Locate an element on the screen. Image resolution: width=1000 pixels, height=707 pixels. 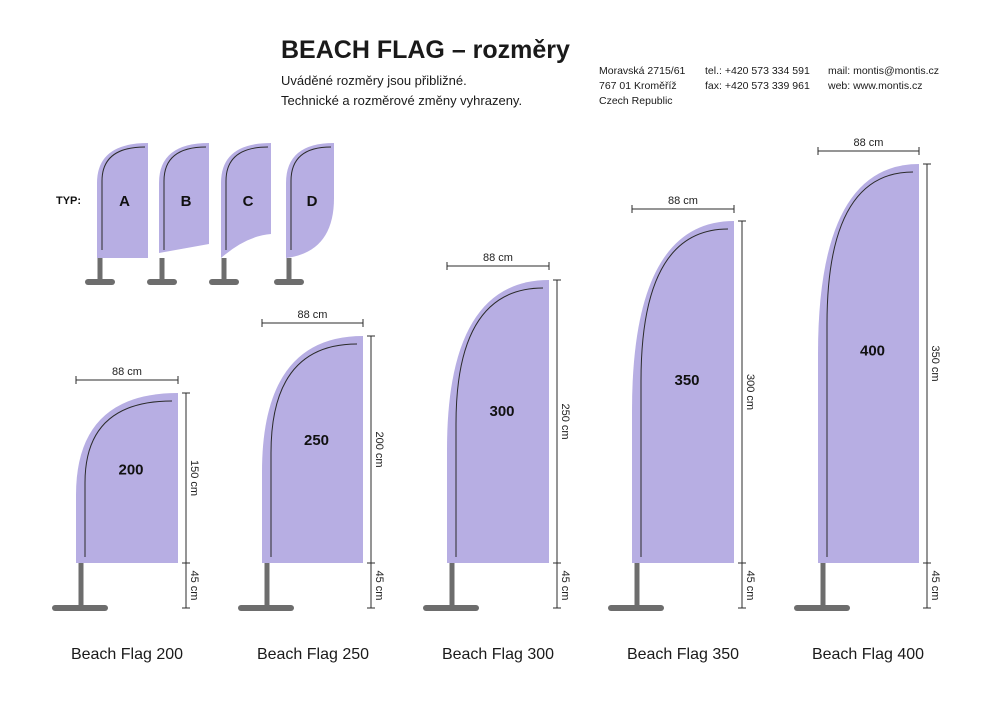
type-c-base is located at coordinates (224, 282).